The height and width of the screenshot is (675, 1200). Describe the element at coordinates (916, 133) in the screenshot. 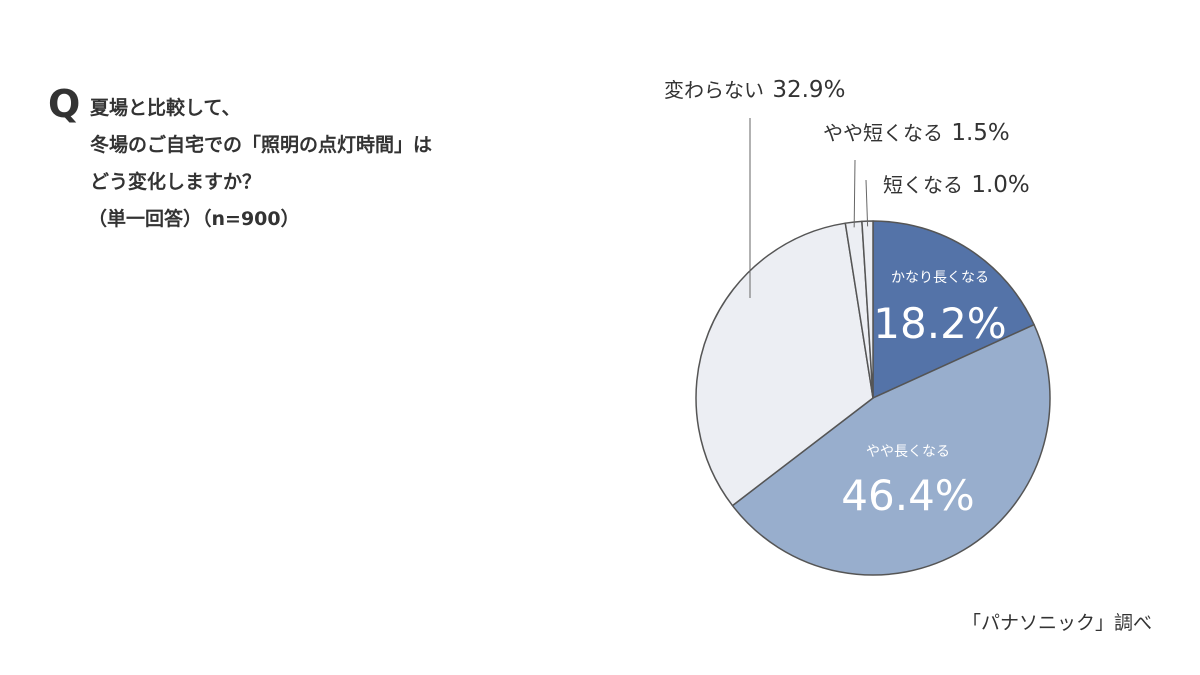

I see `slice-label-4: やや短くなる 1.5%` at that location.